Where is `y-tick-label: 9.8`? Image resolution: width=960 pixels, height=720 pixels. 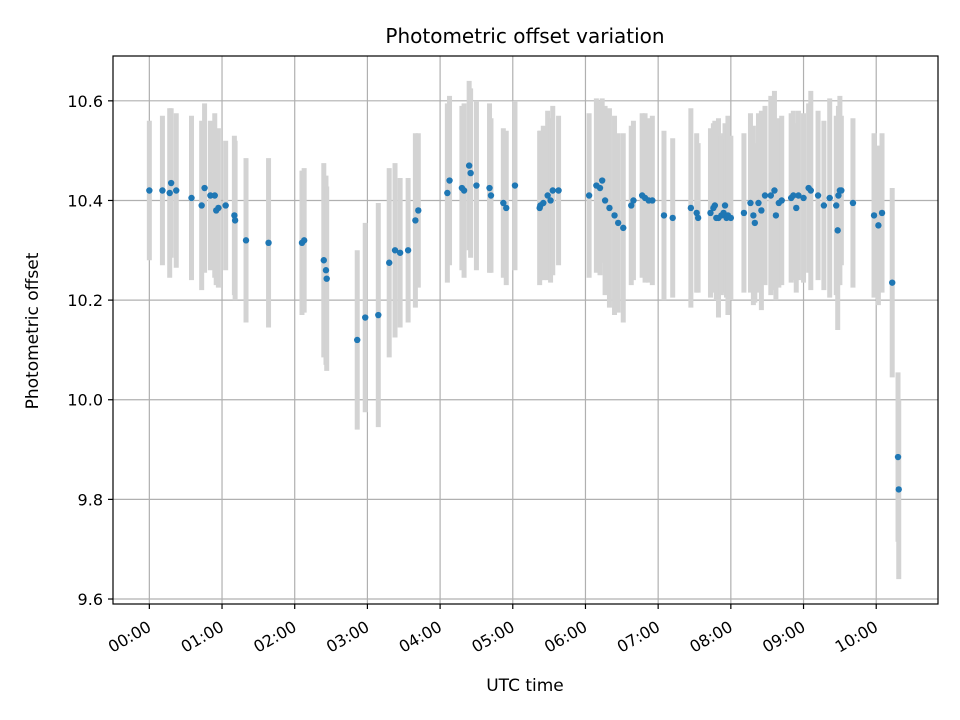 y-tick-label: 9.8 is located at coordinates (90, 499).